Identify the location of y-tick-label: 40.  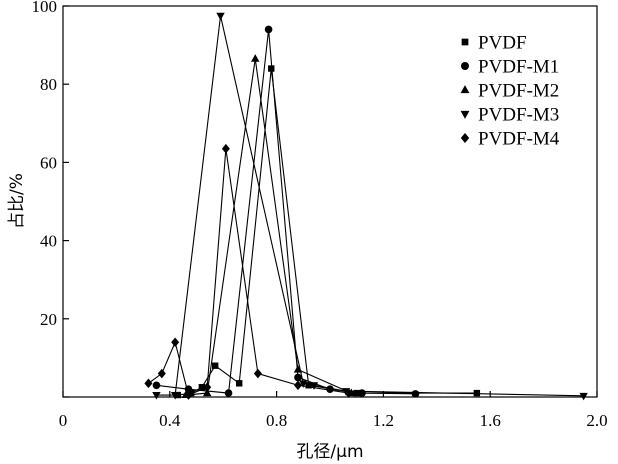
(48, 241).